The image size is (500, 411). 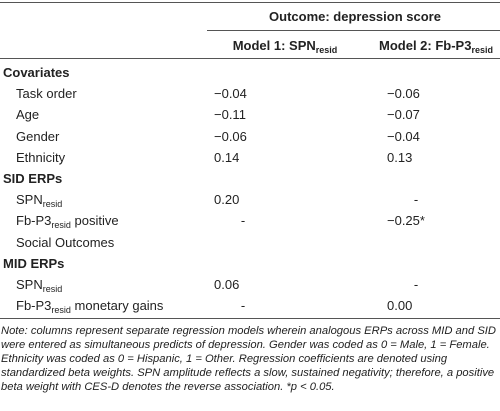 I want to click on group-label: Covariates, so click(x=36, y=72).